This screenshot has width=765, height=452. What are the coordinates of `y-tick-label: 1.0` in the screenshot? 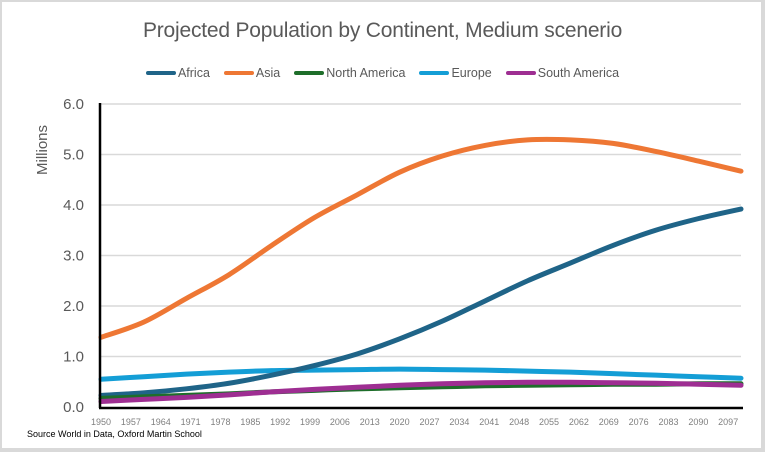 It's located at (73, 357).